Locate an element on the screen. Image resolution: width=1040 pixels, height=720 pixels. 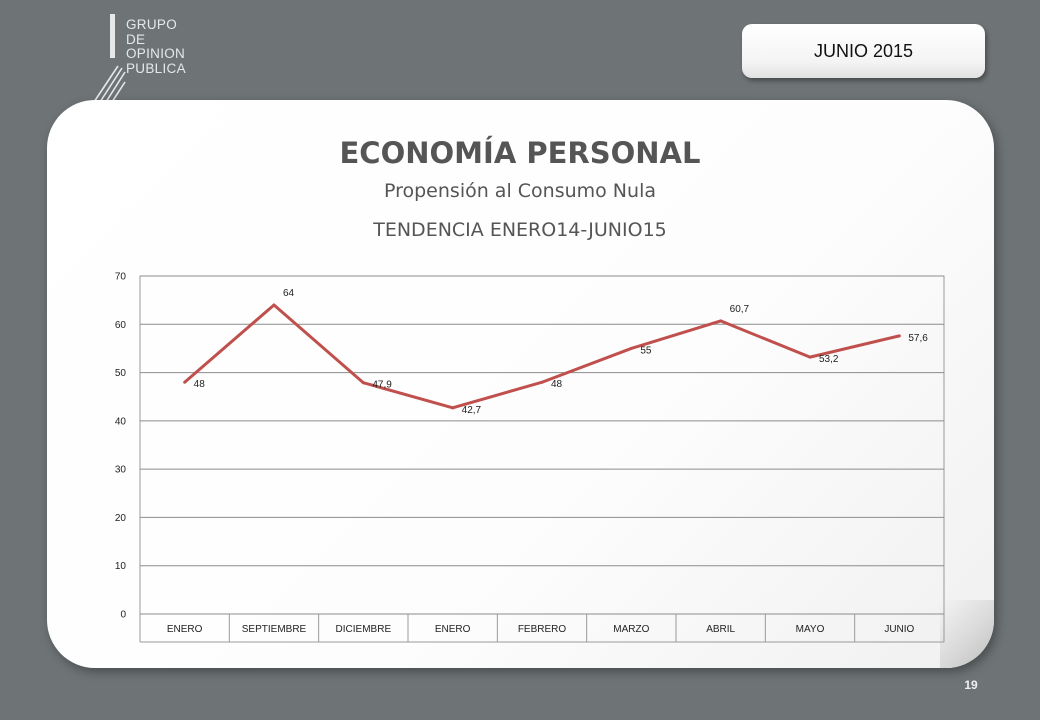
y-tick-label: 50 is located at coordinates (121, 373).